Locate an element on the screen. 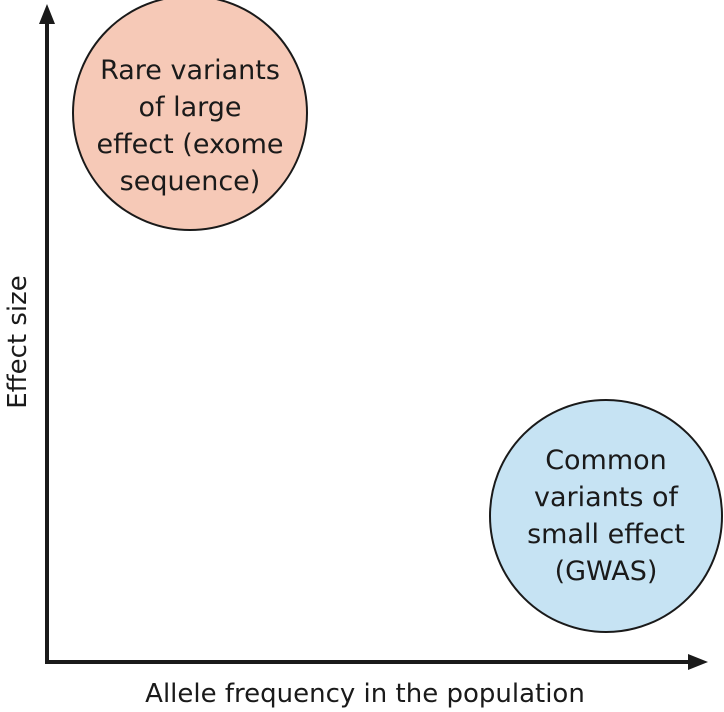 The image size is (724, 712). rare-variants-line-2: of large is located at coordinates (189, 107).